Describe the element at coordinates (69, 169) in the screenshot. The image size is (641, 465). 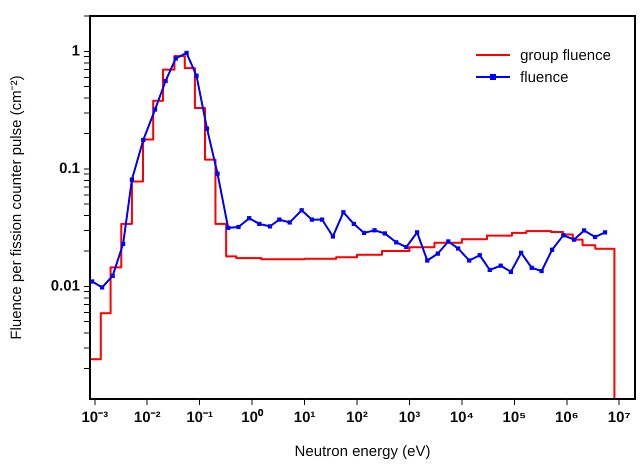
I see `y-tick-label: 0.1` at that location.